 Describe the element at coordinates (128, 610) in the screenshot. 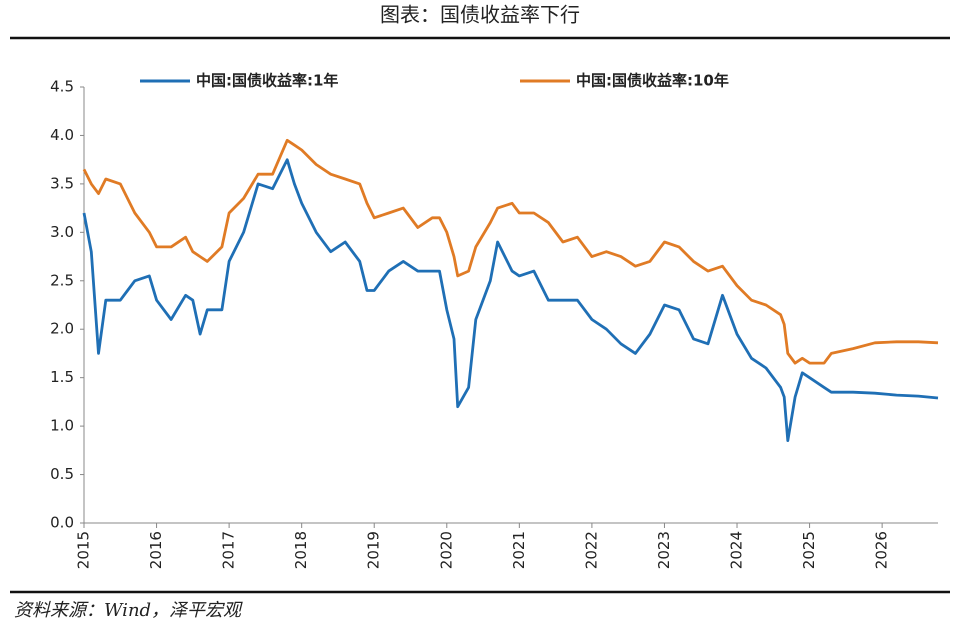

I see `source: 资料来源：Wind，泽平宏观` at that location.